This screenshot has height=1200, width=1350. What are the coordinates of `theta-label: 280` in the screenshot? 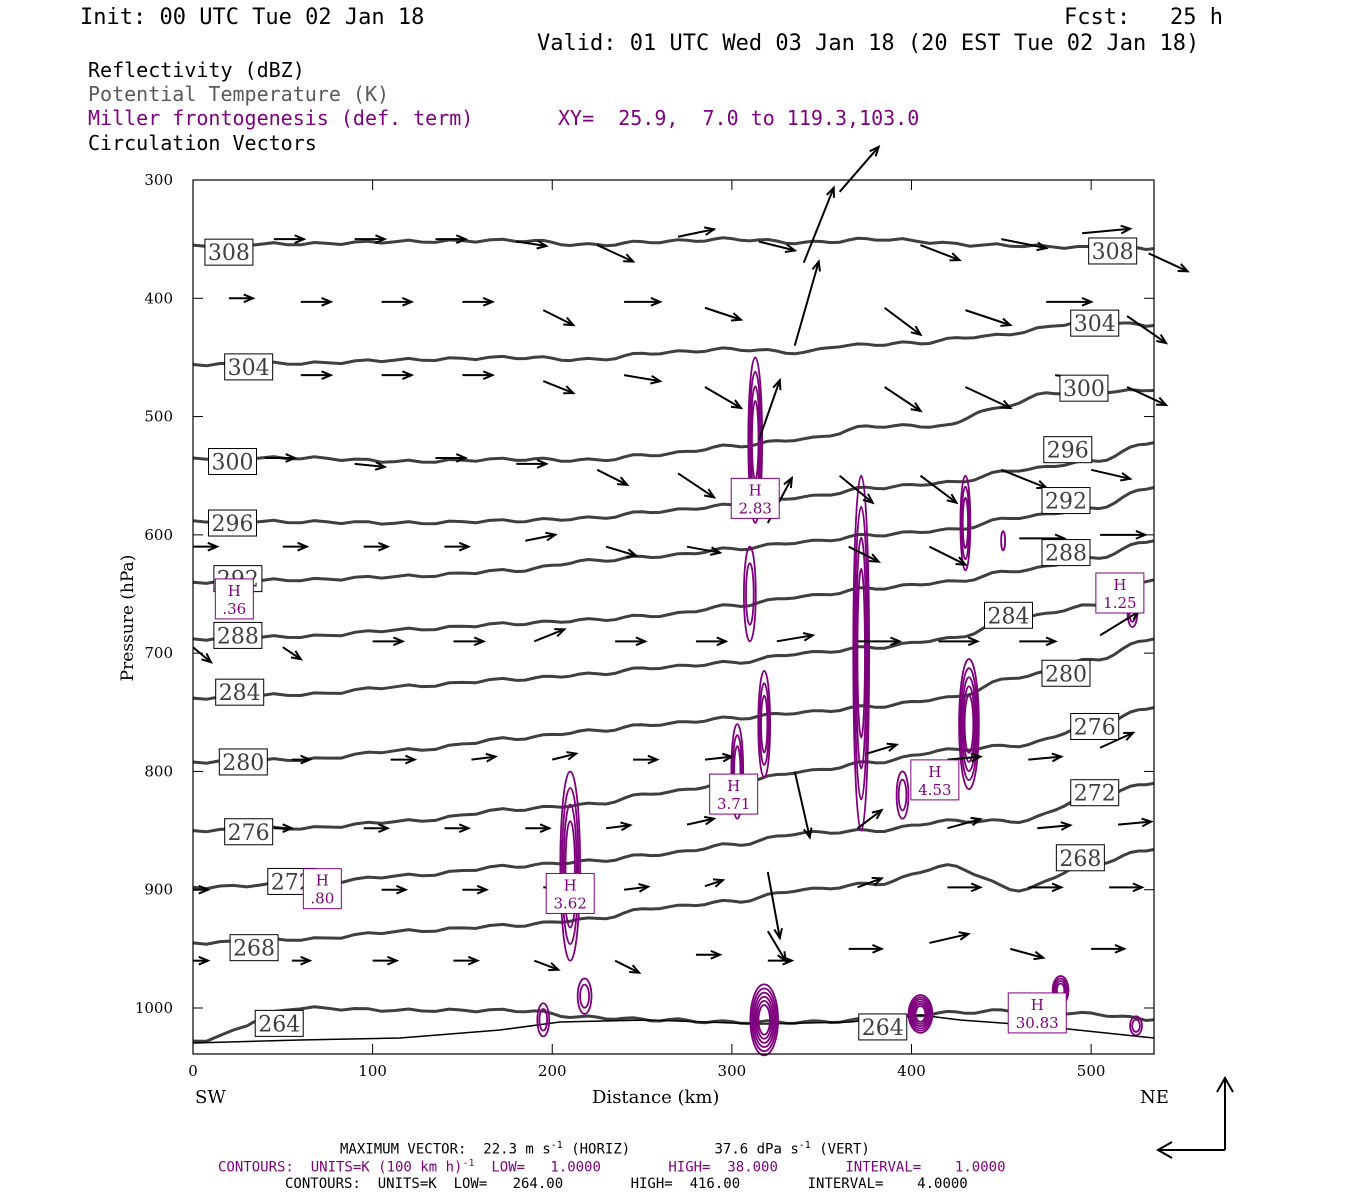 It's located at (243, 763).